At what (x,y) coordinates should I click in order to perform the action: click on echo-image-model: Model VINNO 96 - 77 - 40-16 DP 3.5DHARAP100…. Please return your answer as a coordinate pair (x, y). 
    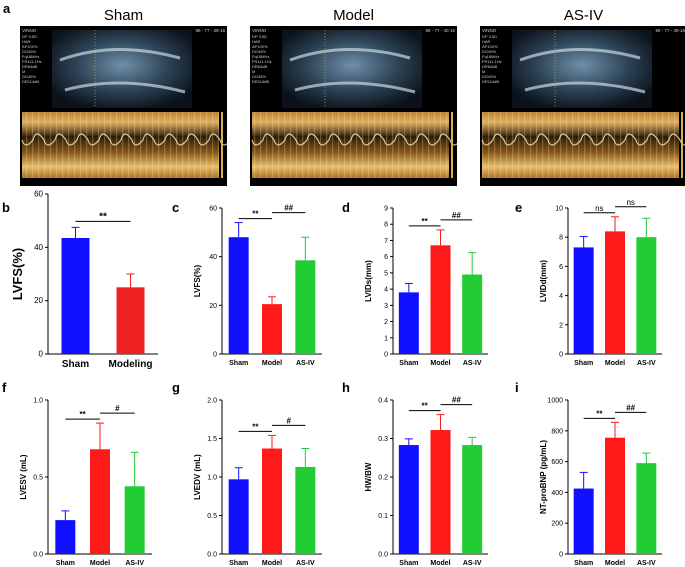
    Looking at the image, I should click on (356, 96).